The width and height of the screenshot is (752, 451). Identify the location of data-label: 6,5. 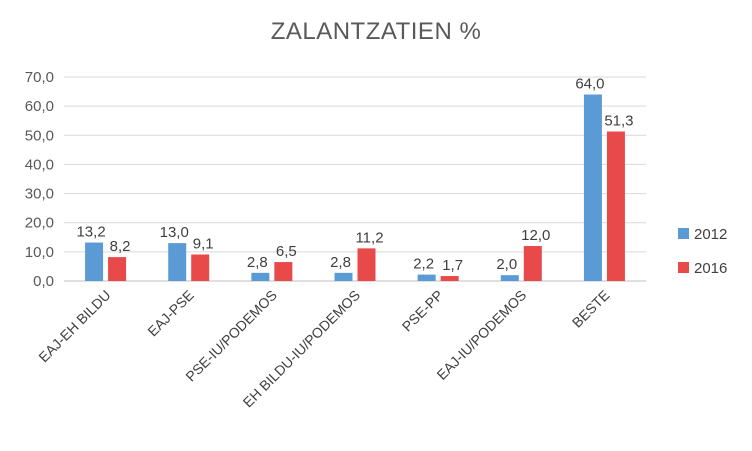
(286, 251).